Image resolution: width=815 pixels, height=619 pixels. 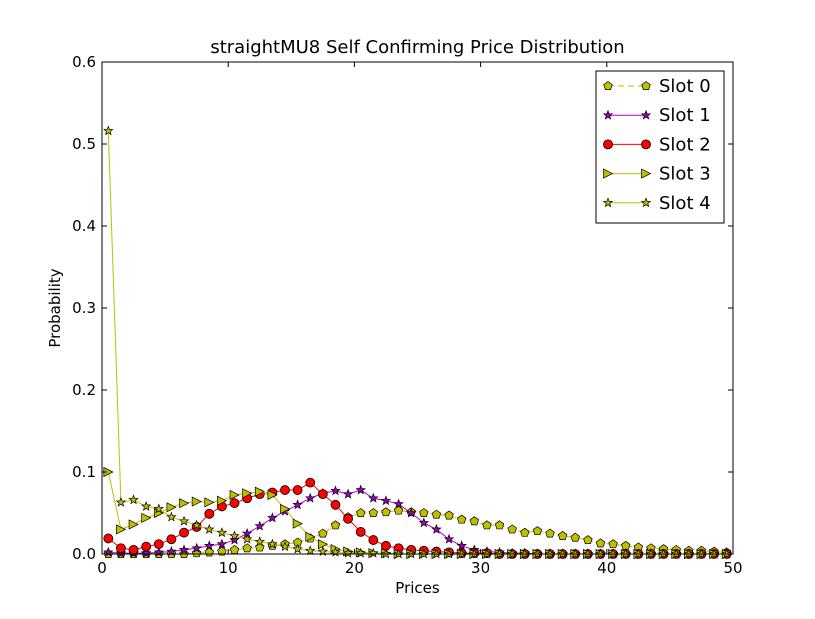 I want to click on y-tick-label: 0.4, so click(x=84, y=226).